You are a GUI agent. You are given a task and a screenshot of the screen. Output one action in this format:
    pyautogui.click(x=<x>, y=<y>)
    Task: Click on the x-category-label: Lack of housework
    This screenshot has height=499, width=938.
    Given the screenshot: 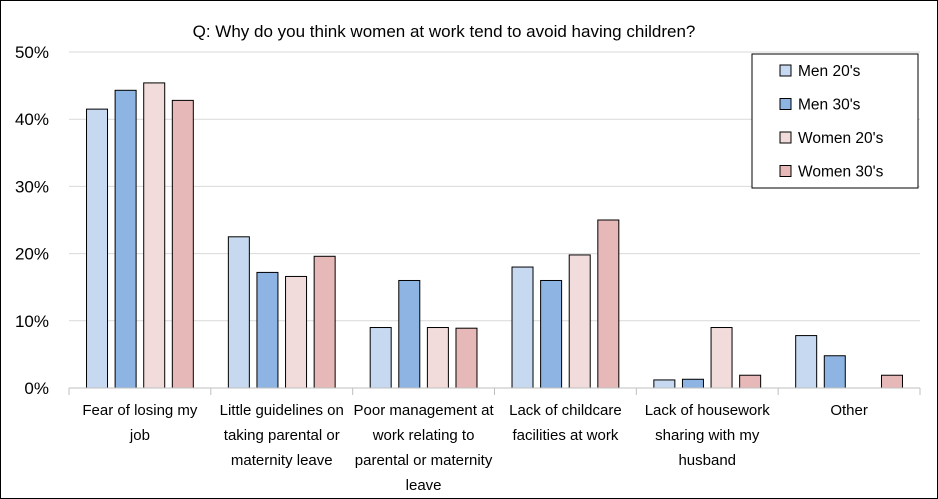 What is the action you would take?
    pyautogui.click(x=708, y=410)
    